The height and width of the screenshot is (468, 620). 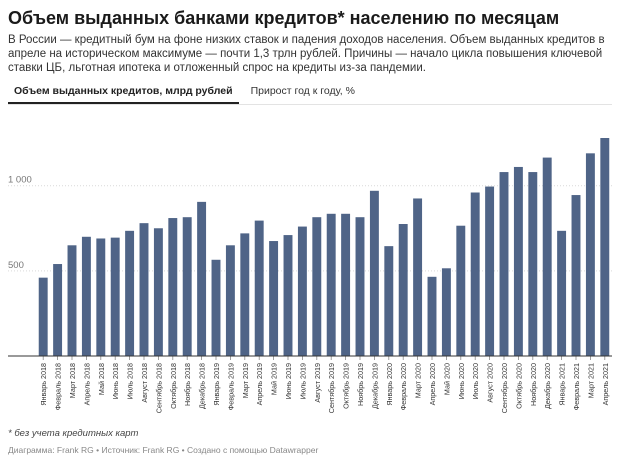 What do you see at coordinates (158, 388) in the screenshot?
I see `x-tick-label: Сентябрь 2018` at bounding box center [158, 388].